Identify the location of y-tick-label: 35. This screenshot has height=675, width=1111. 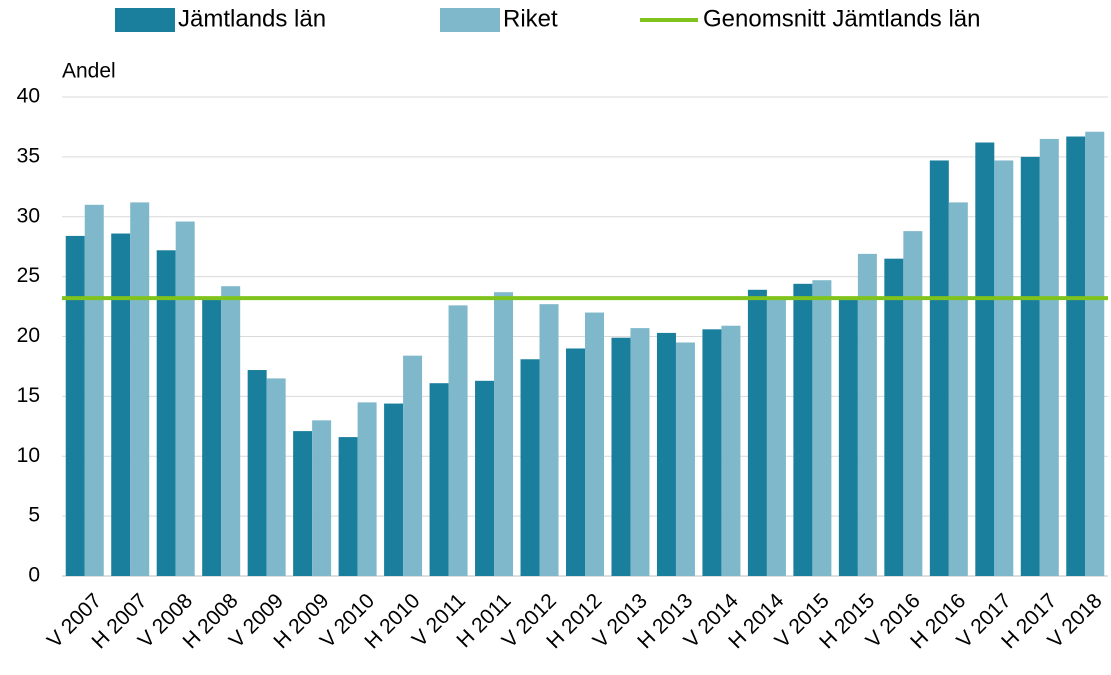
(28, 155).